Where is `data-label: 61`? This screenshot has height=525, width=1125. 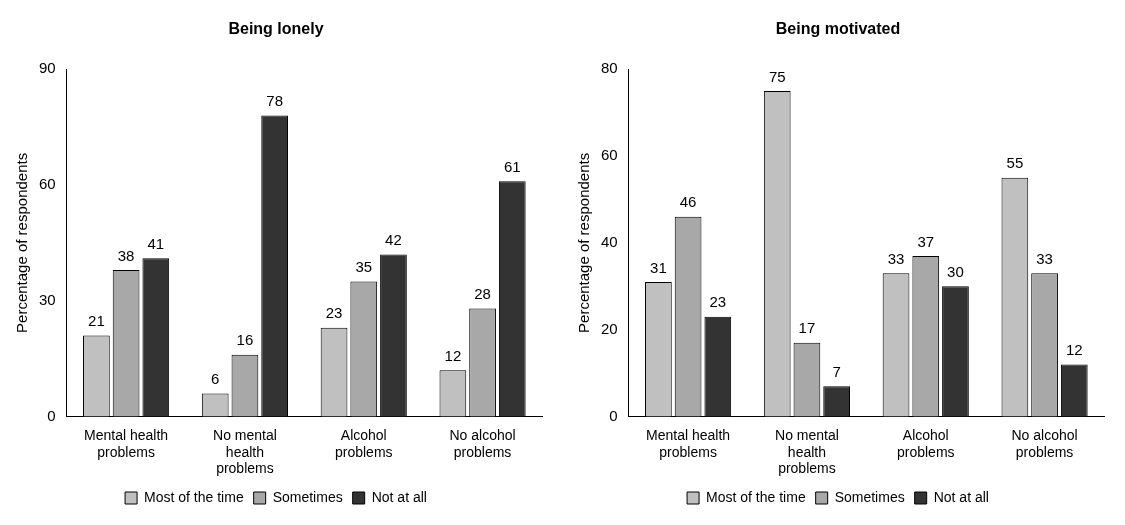
data-label: 61 is located at coordinates (512, 166).